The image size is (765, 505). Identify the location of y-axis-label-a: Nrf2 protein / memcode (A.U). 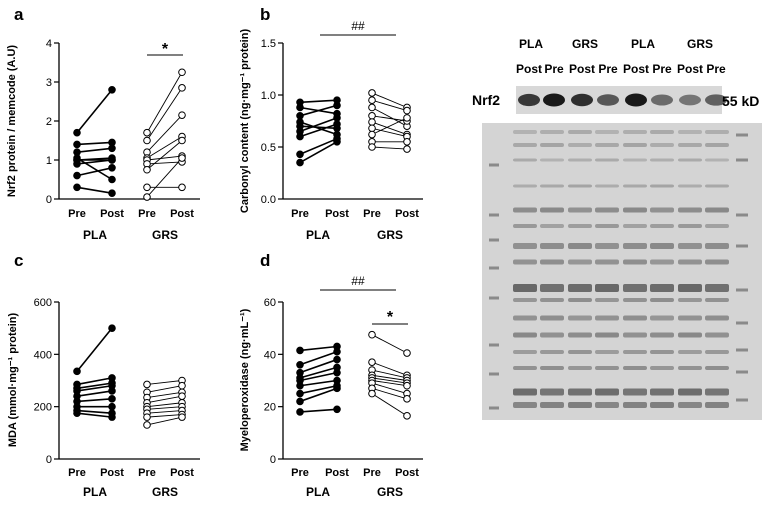
(12, 121).